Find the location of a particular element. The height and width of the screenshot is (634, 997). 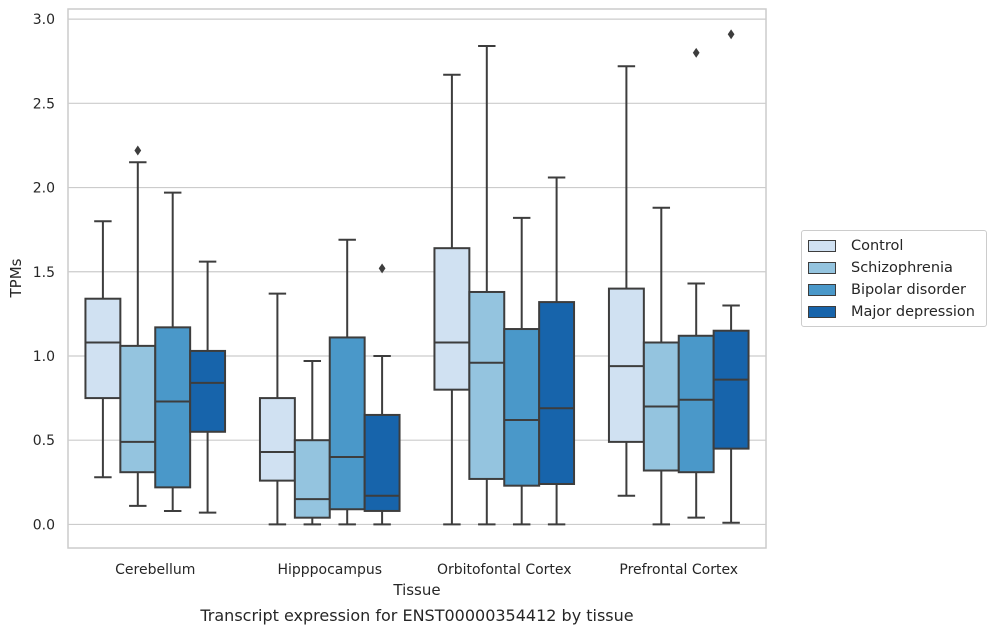

legend-swatch-schizophrenia is located at coordinates (822, 268).